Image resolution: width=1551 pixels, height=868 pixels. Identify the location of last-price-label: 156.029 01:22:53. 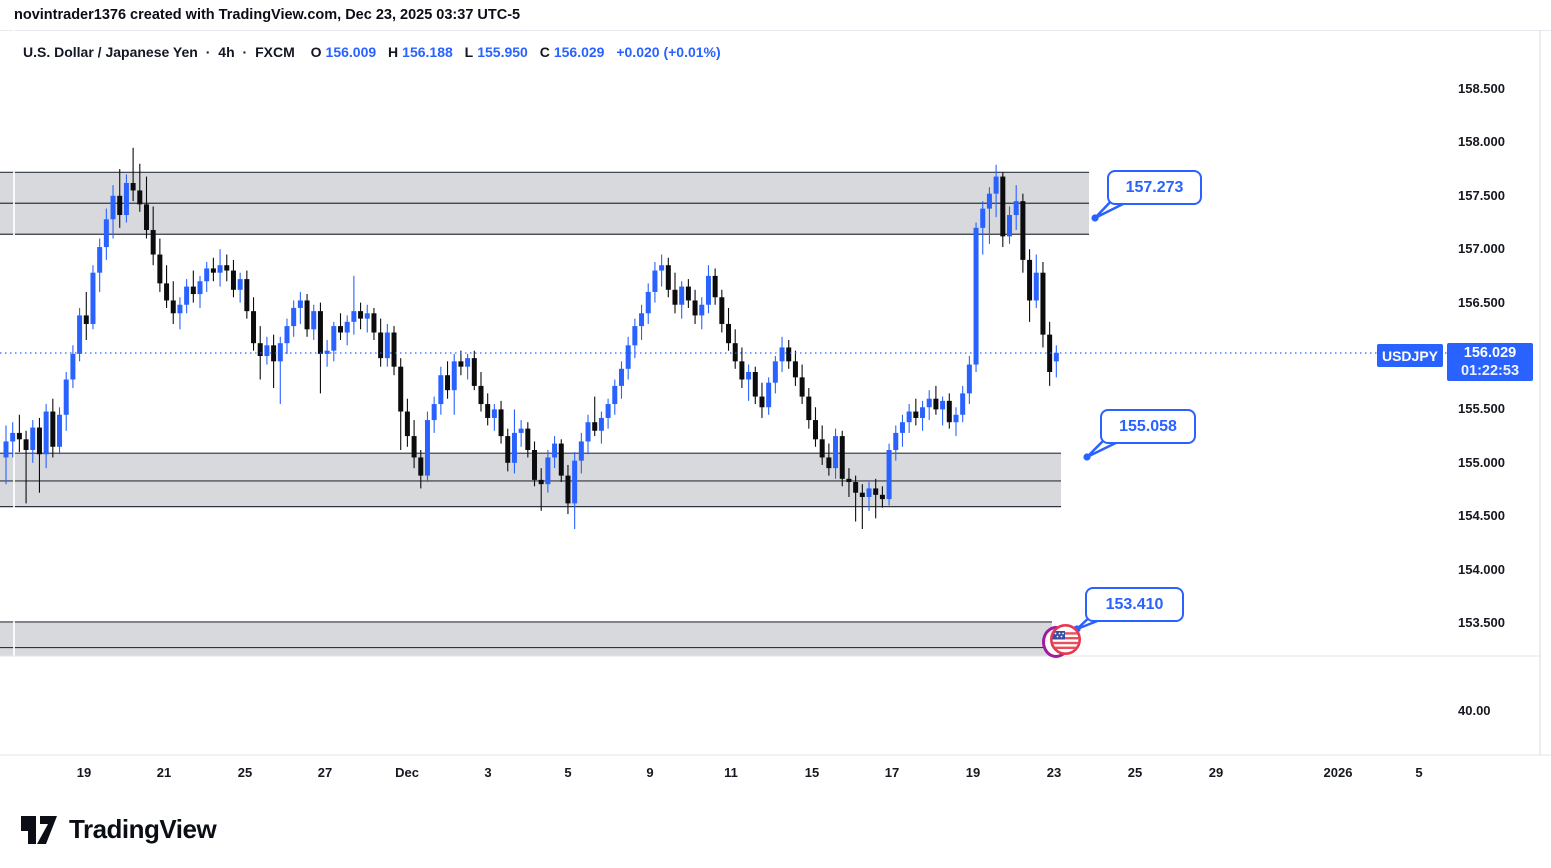
(1490, 362).